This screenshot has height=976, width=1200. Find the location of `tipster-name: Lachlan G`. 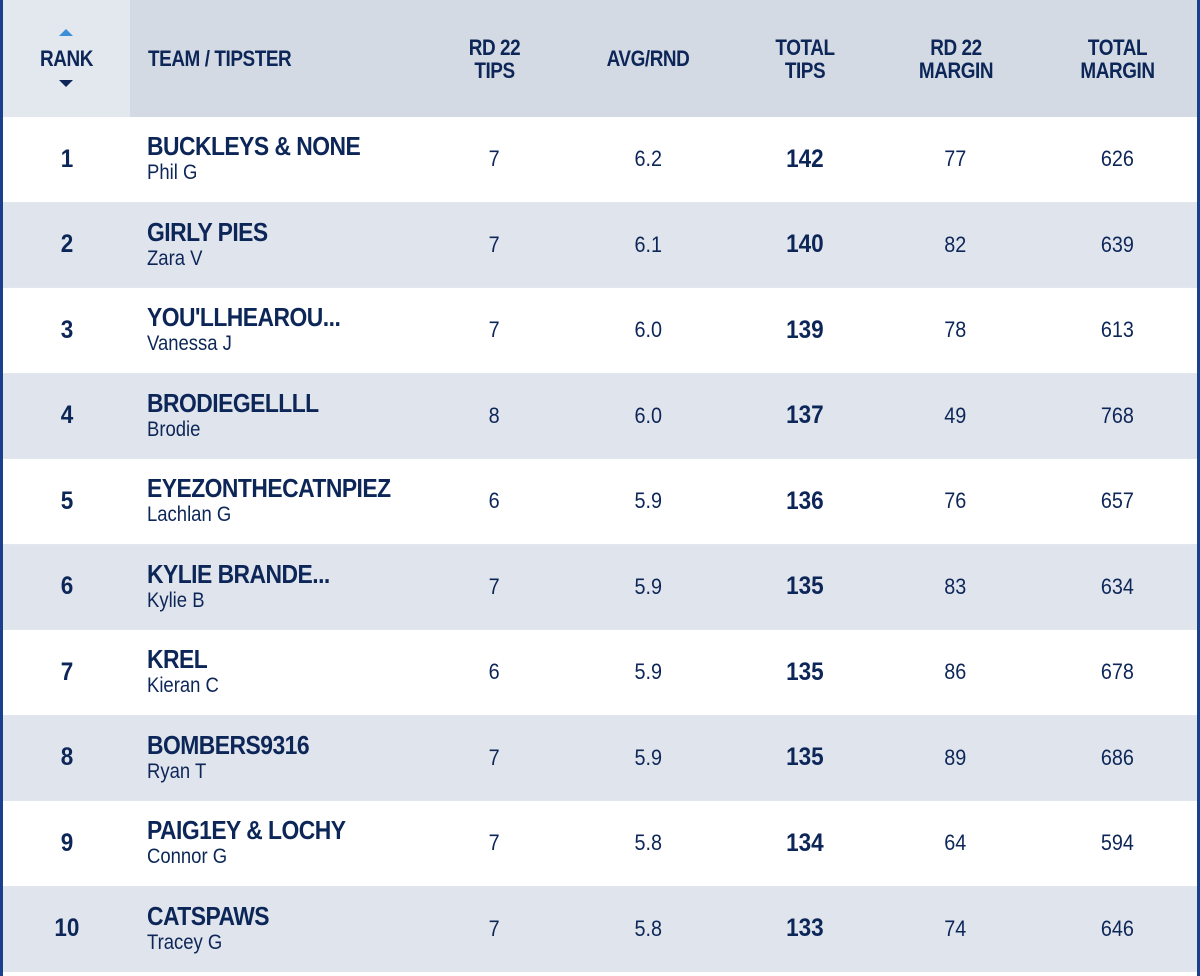

tipster-name: Lachlan G is located at coordinates (189, 514).